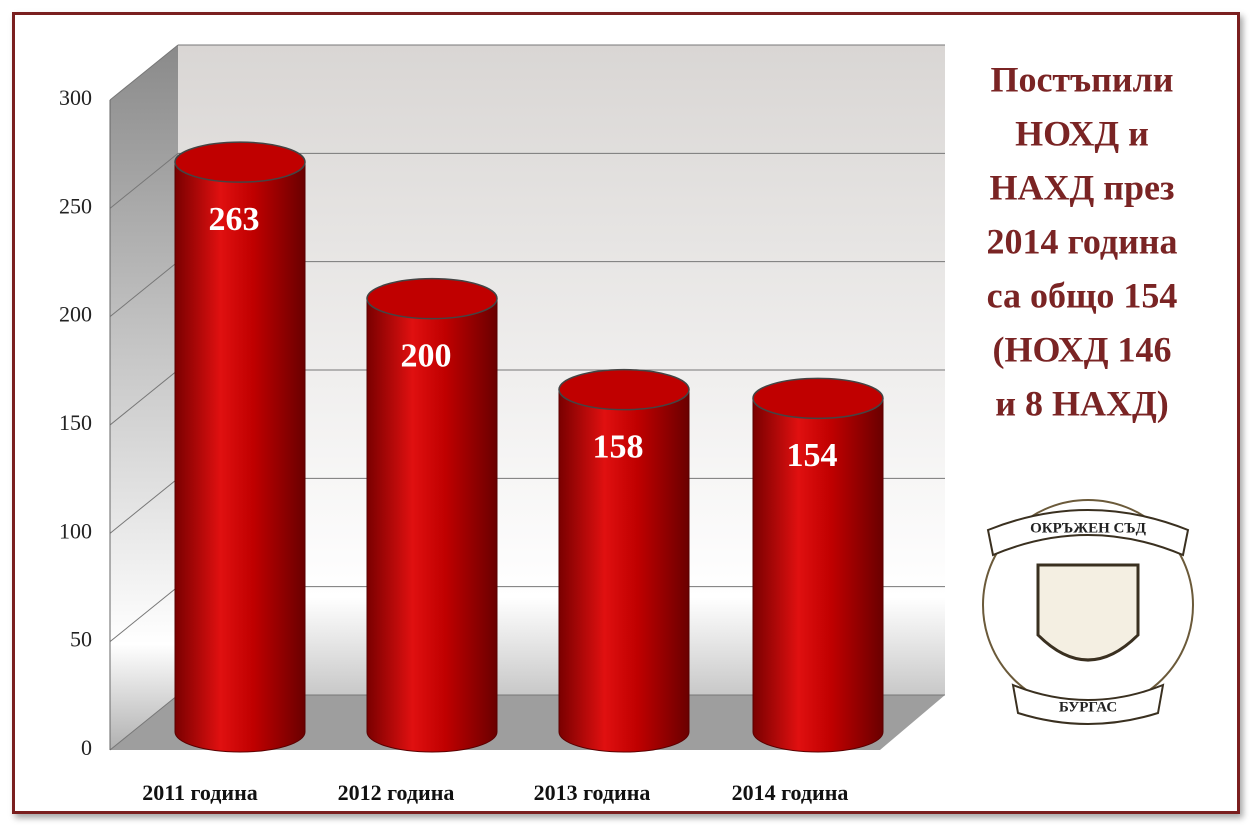  Describe the element at coordinates (618, 446) in the screenshot. I see `value-label: 158` at that location.